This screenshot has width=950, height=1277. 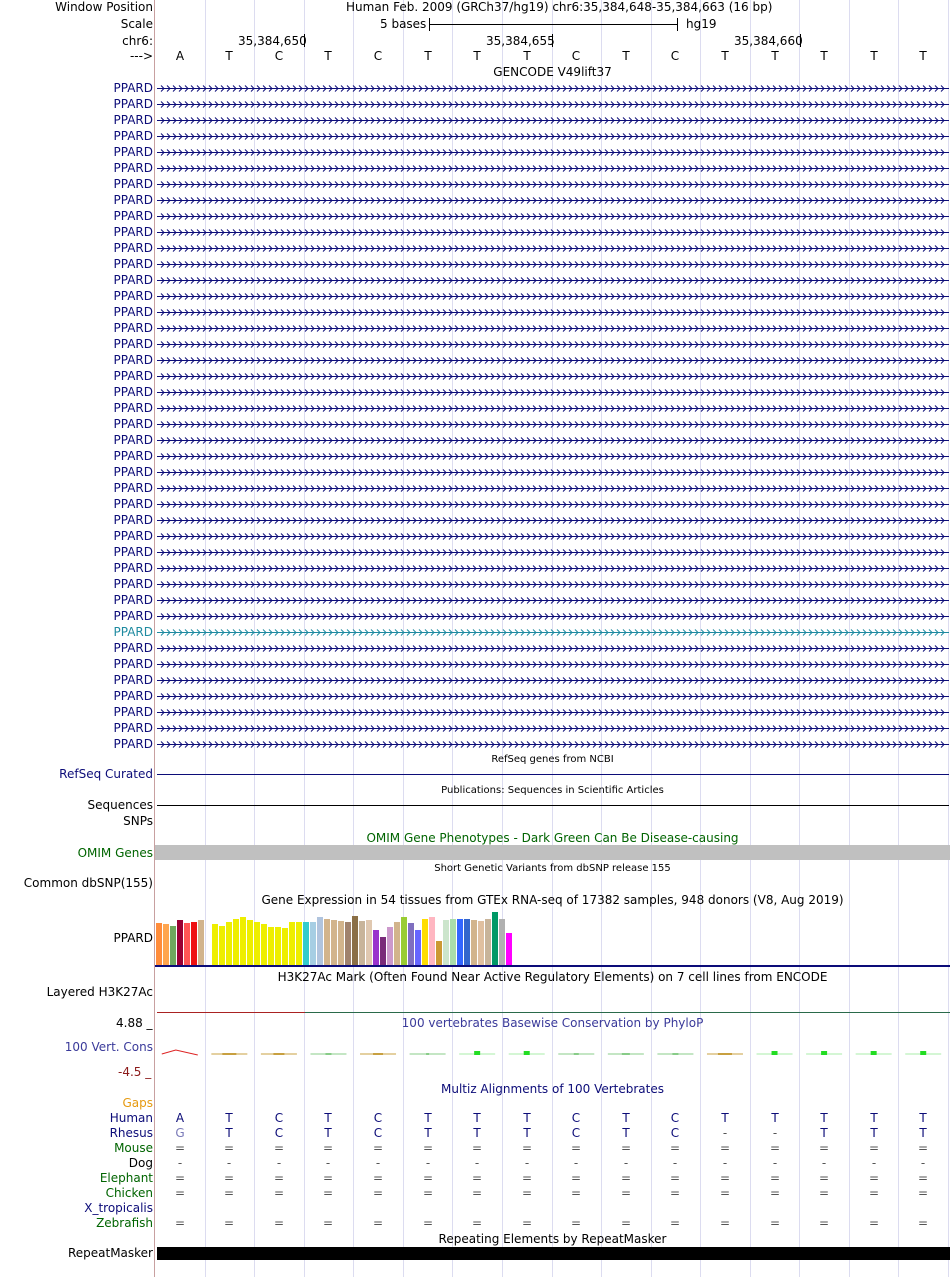 I want to click on gtex-bar-chart, so click(x=351, y=935).